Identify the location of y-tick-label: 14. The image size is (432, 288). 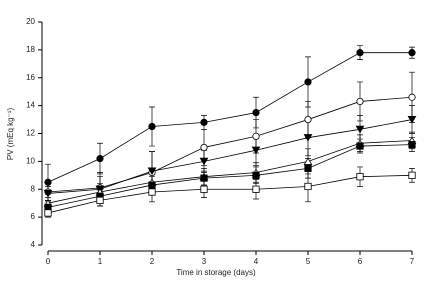
(30, 105).